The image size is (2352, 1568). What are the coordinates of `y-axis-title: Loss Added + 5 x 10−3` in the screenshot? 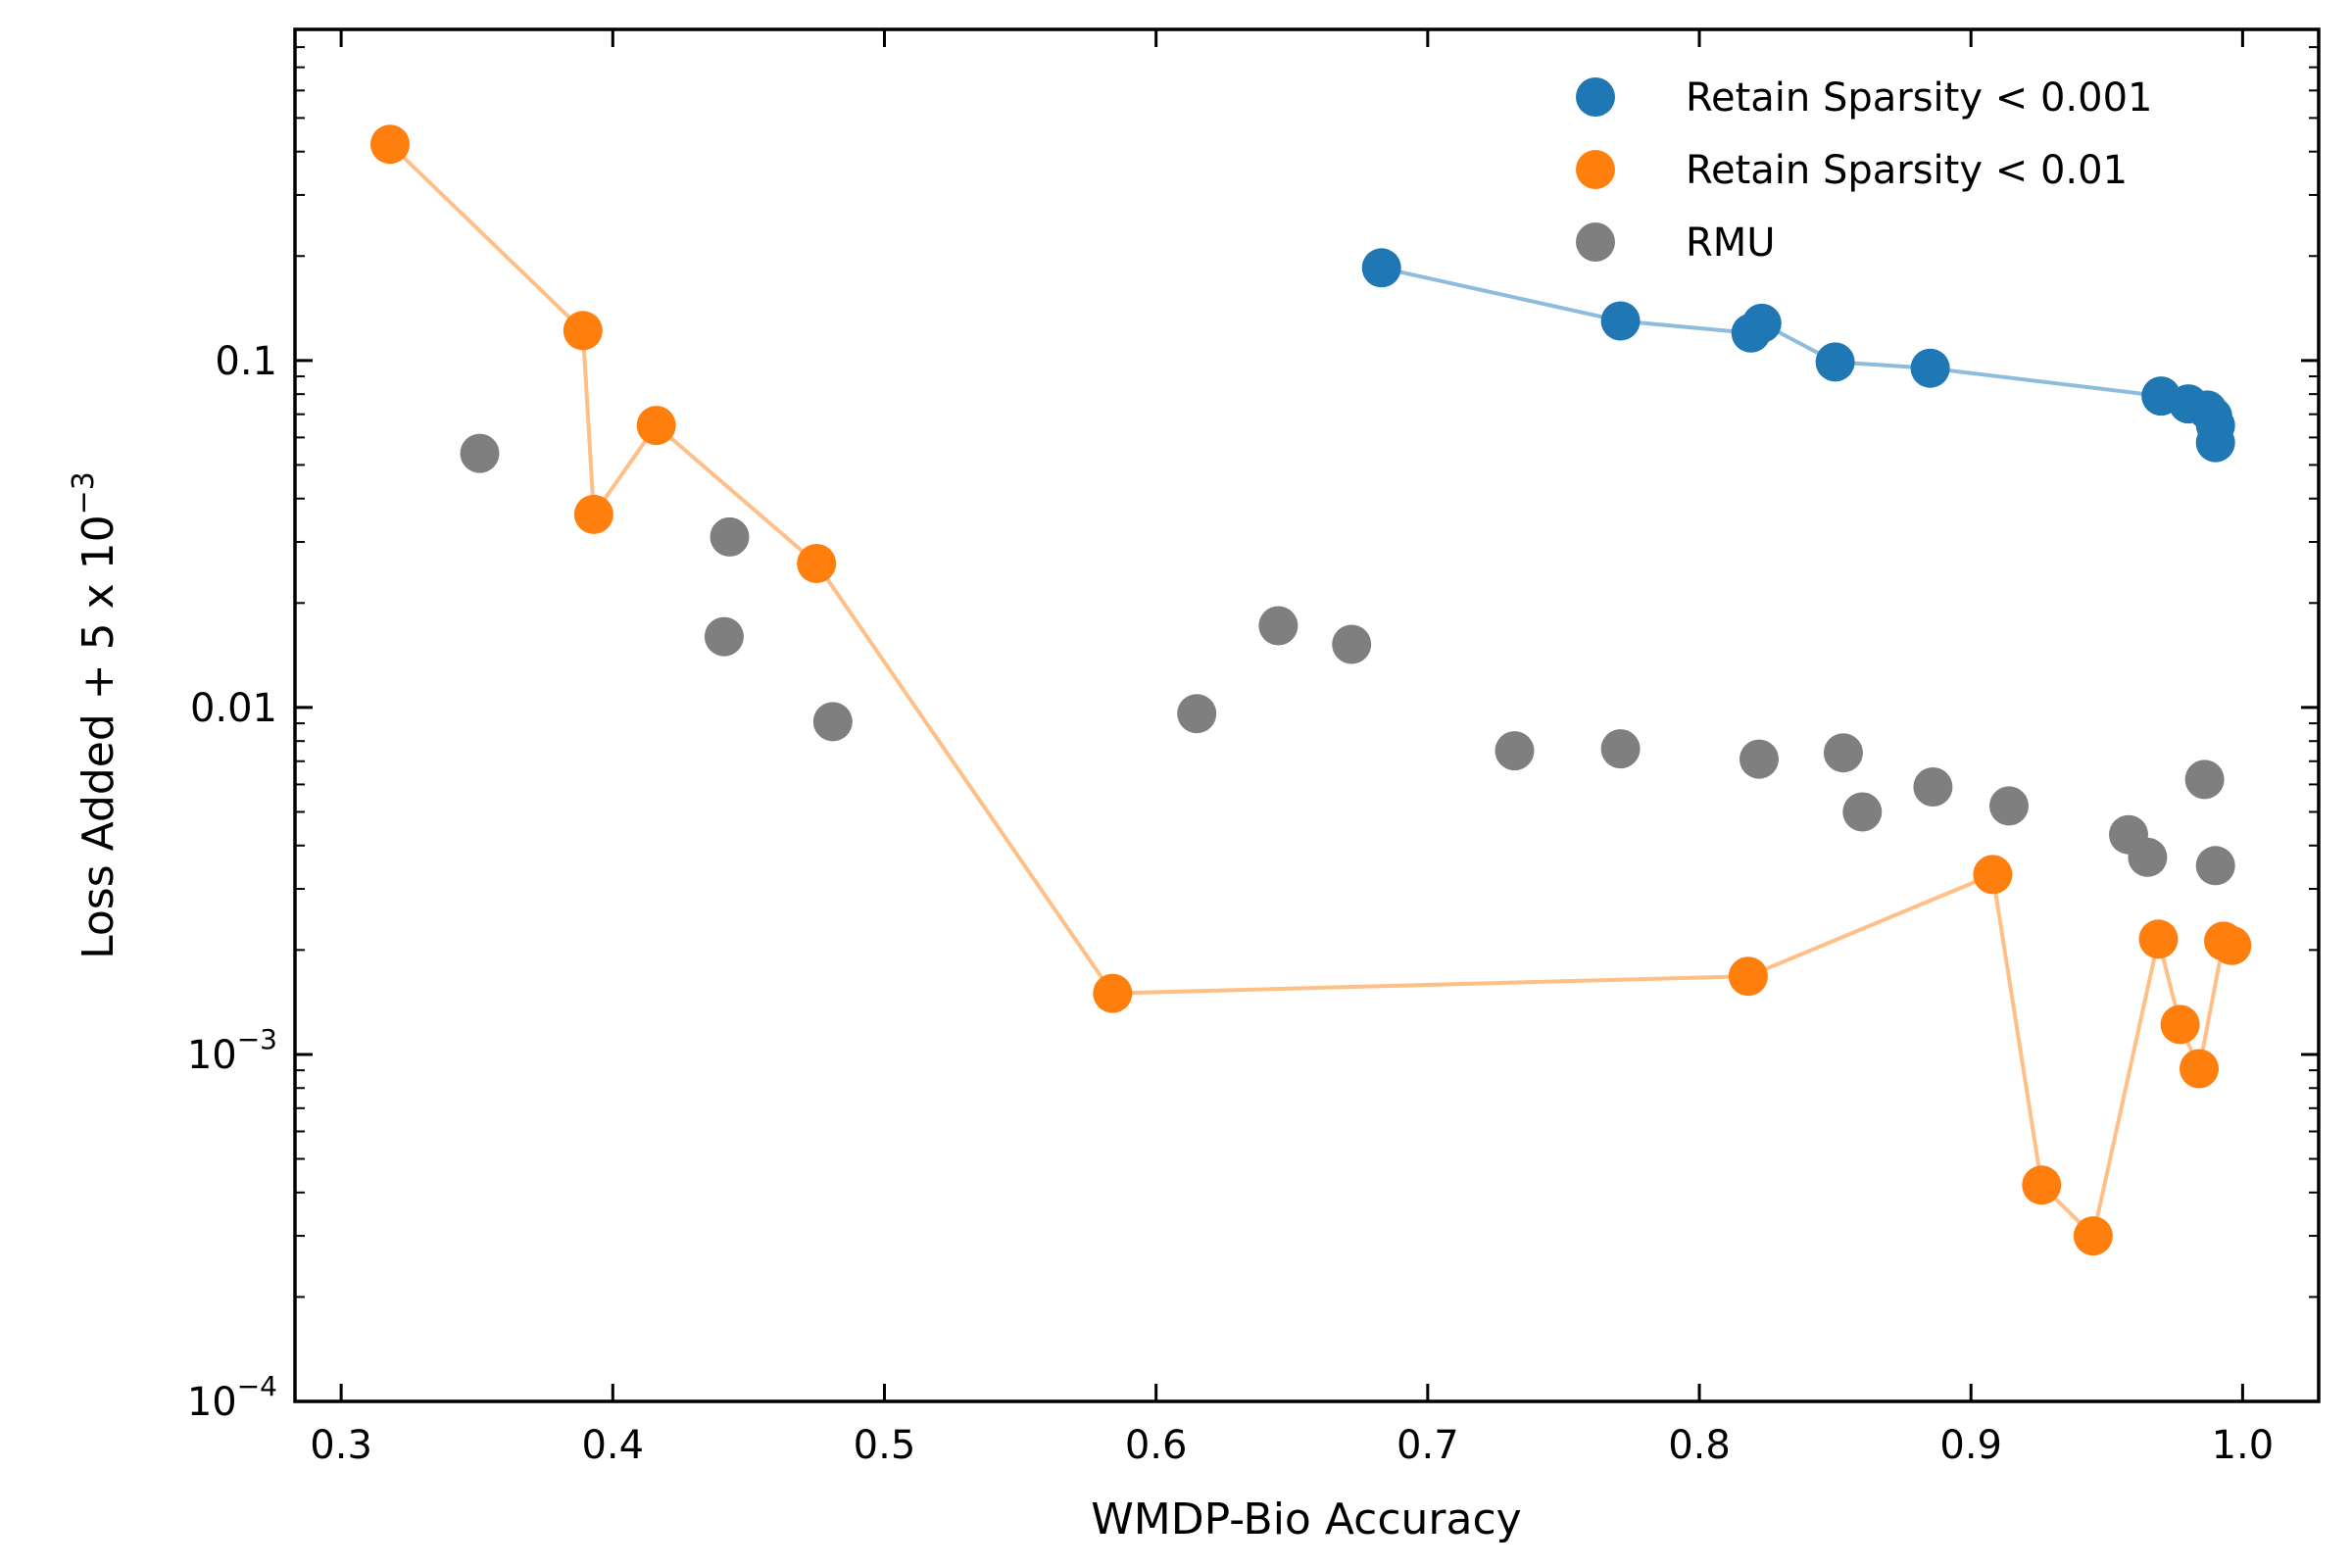 It's located at (95, 715).